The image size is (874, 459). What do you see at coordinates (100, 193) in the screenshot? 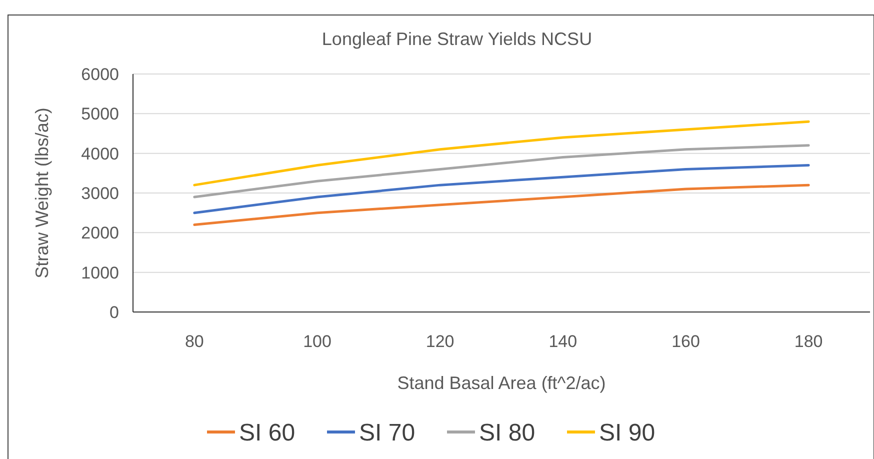
I see `y-tick-label: 3000` at bounding box center [100, 193].